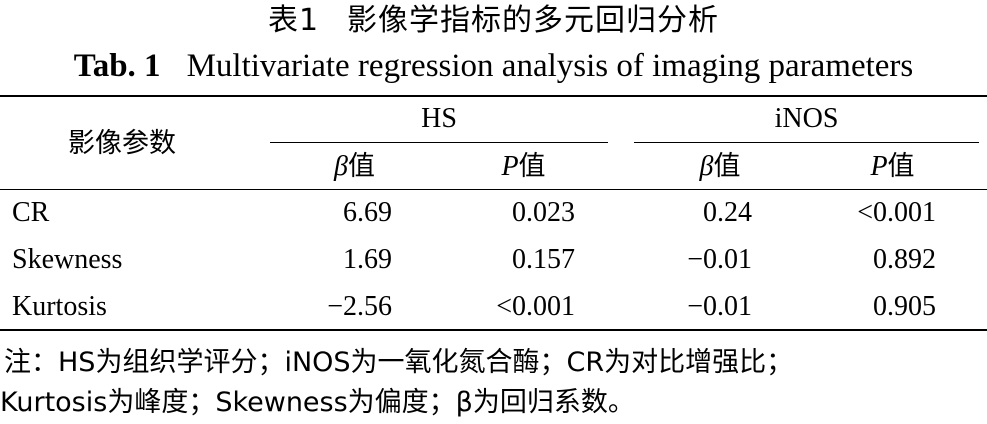 The height and width of the screenshot is (424, 987). What do you see at coordinates (359, 306) in the screenshot?
I see `hs-beta-value: −2.56` at bounding box center [359, 306].